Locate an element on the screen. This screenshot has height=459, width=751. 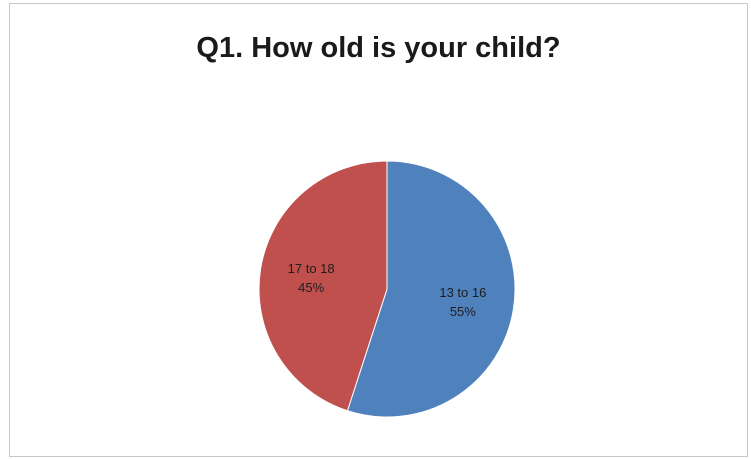
slice-percent-0: 55% is located at coordinates (463, 311).